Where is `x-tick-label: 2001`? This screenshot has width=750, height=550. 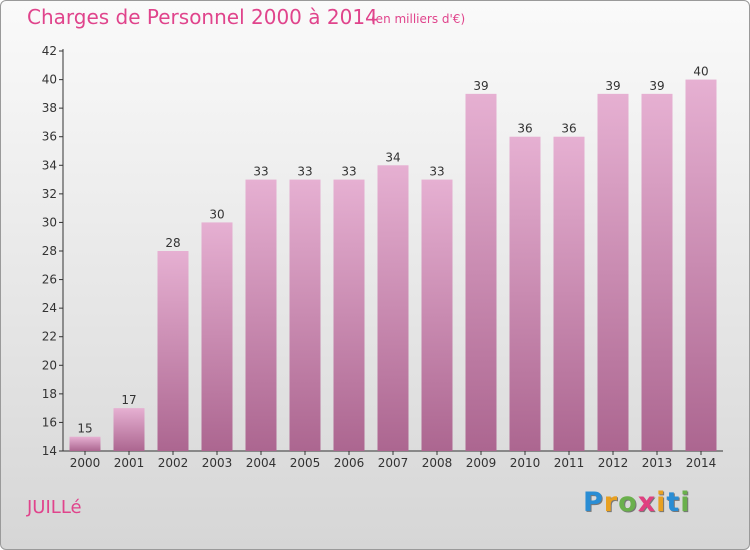
x-tick-label: 2001 is located at coordinates (129, 463).